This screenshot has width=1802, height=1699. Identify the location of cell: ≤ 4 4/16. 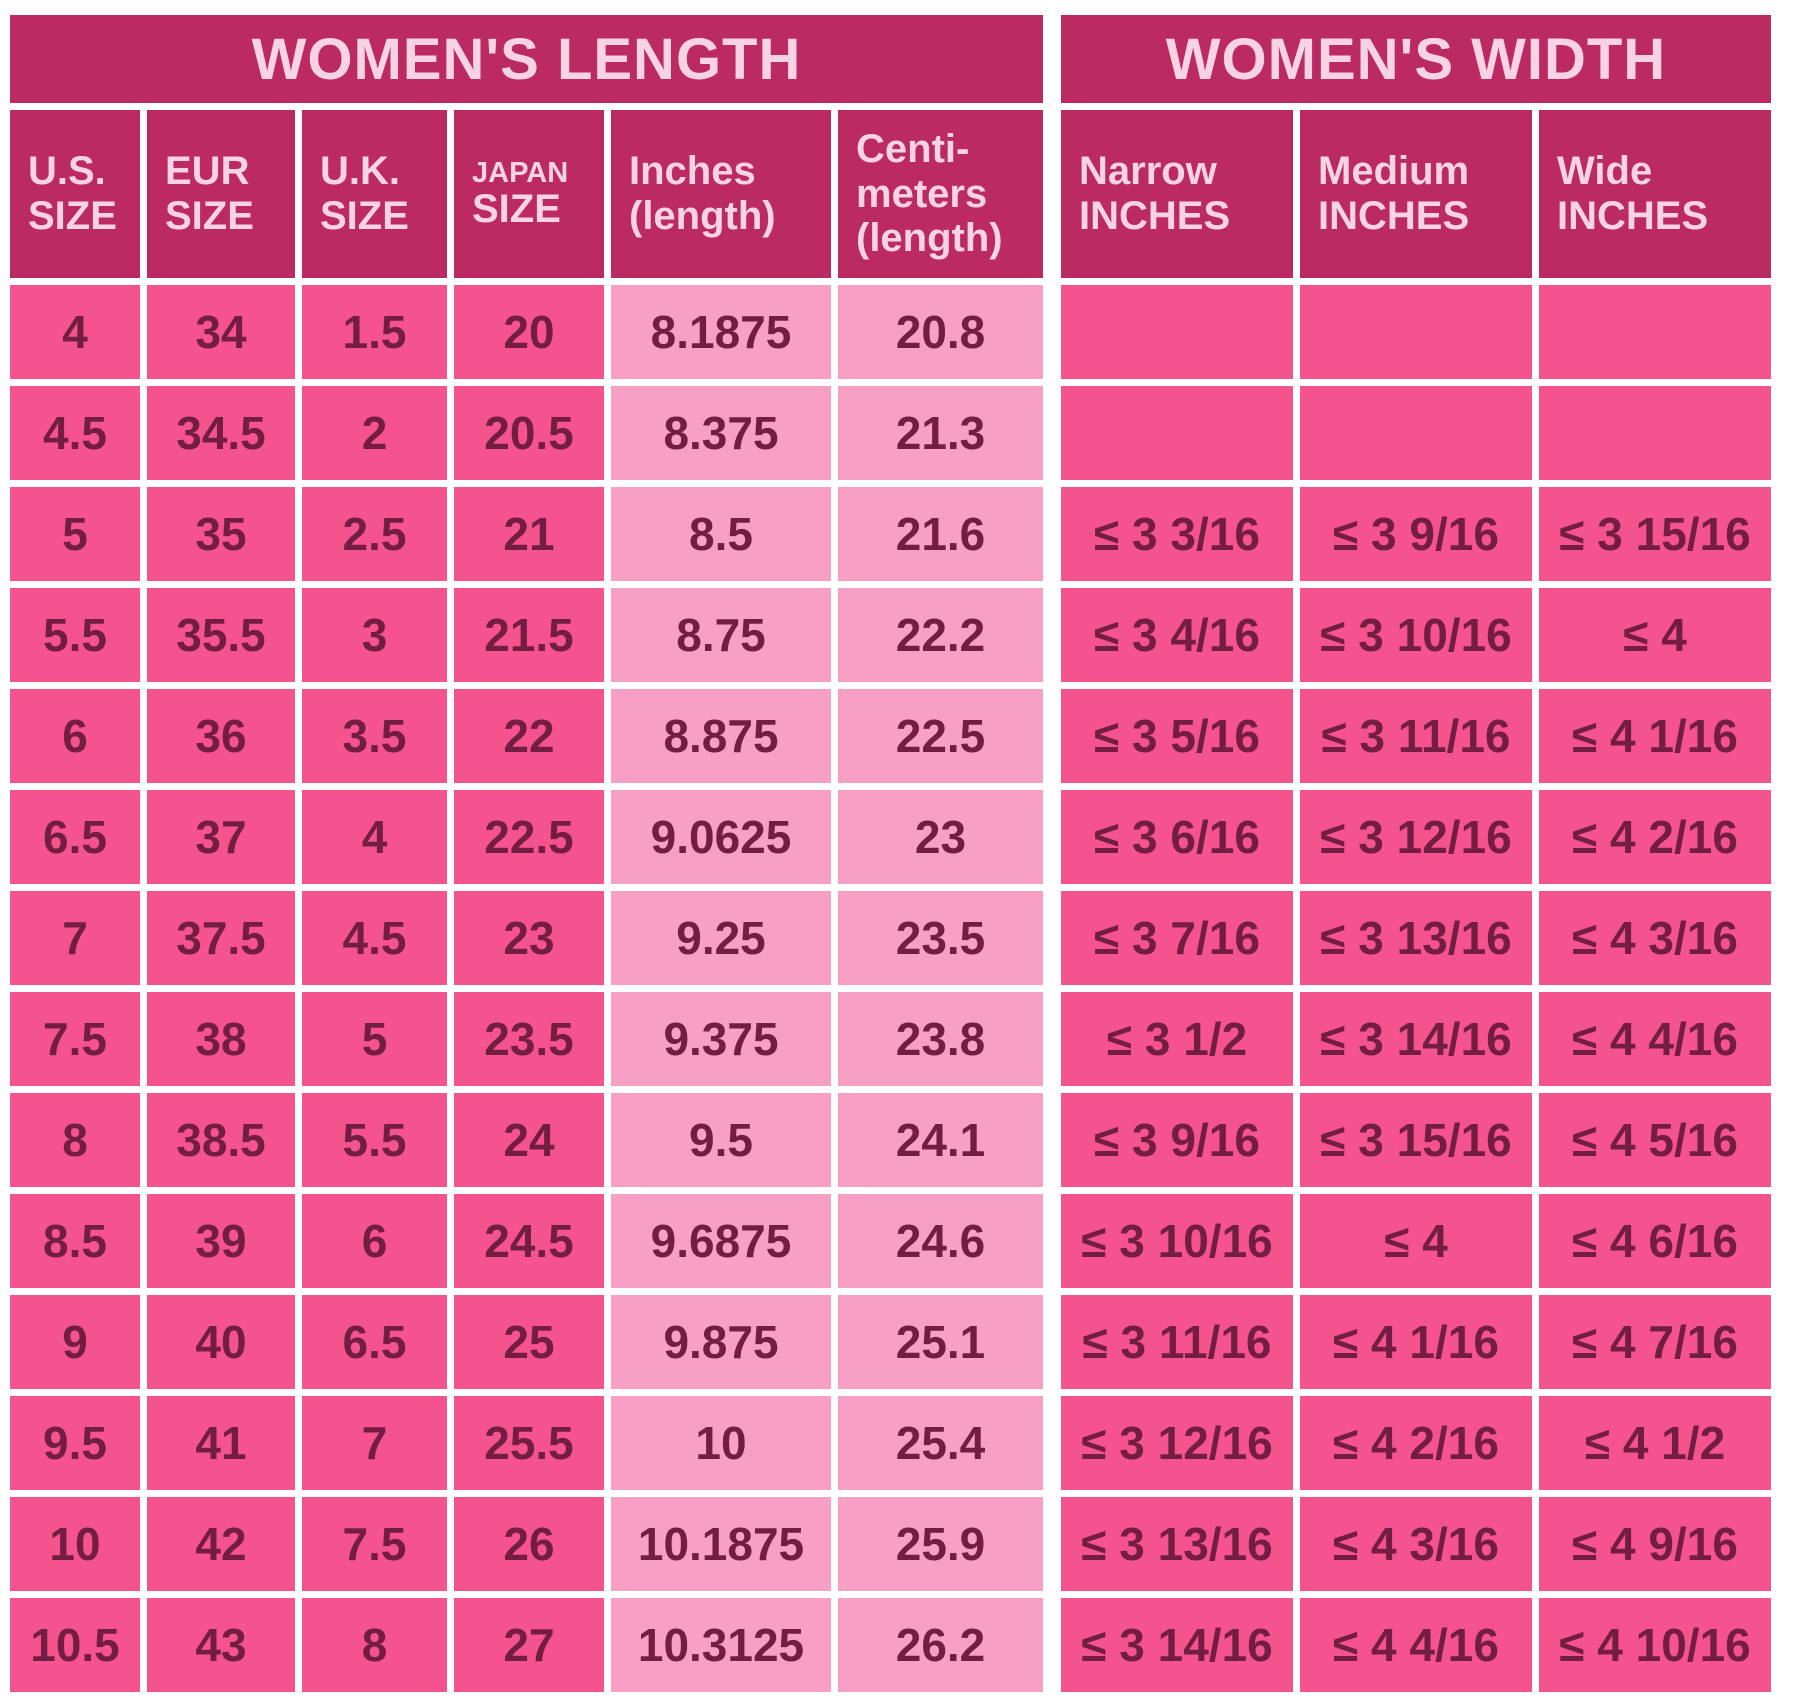
(1655, 1039).